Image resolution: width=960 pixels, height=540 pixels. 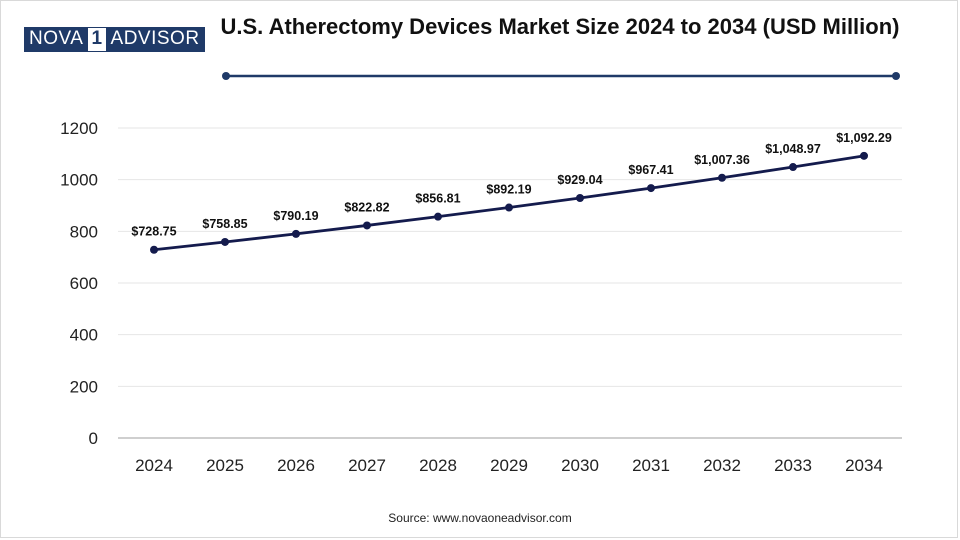 I want to click on logo-text-advisor: ADVISOR, so click(x=155, y=39).